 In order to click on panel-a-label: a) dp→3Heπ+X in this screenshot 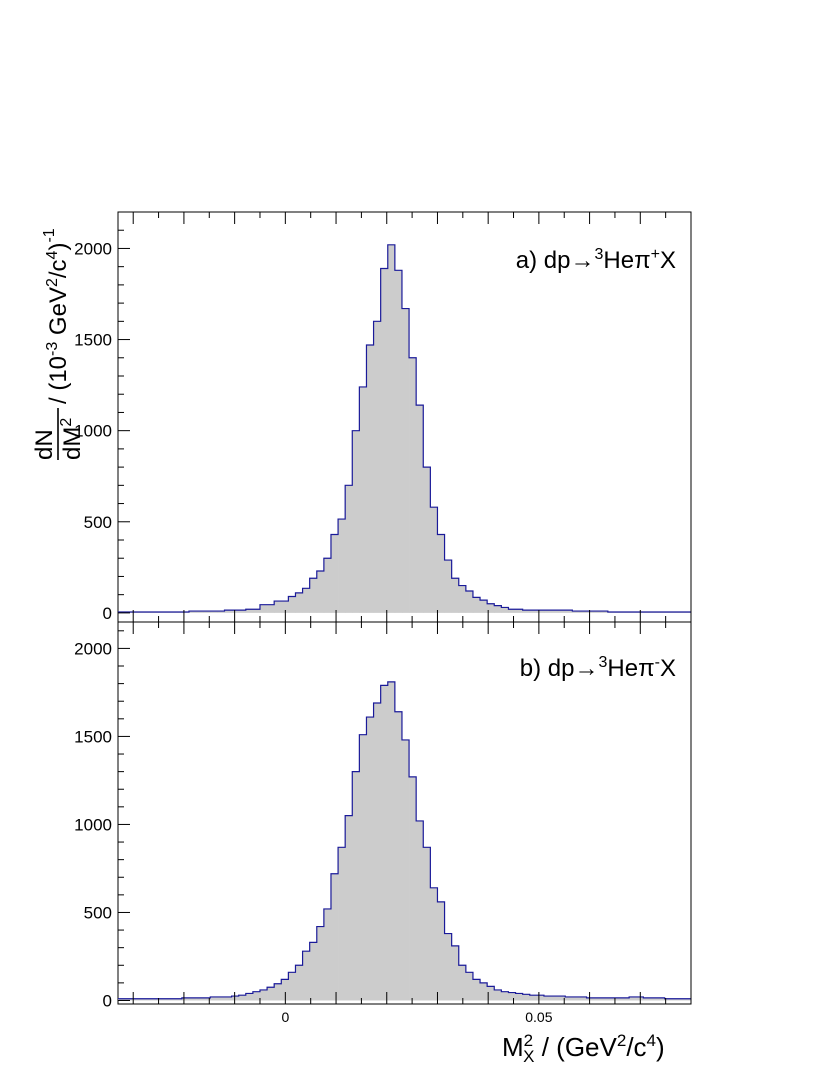, I will do `click(596, 260)`.